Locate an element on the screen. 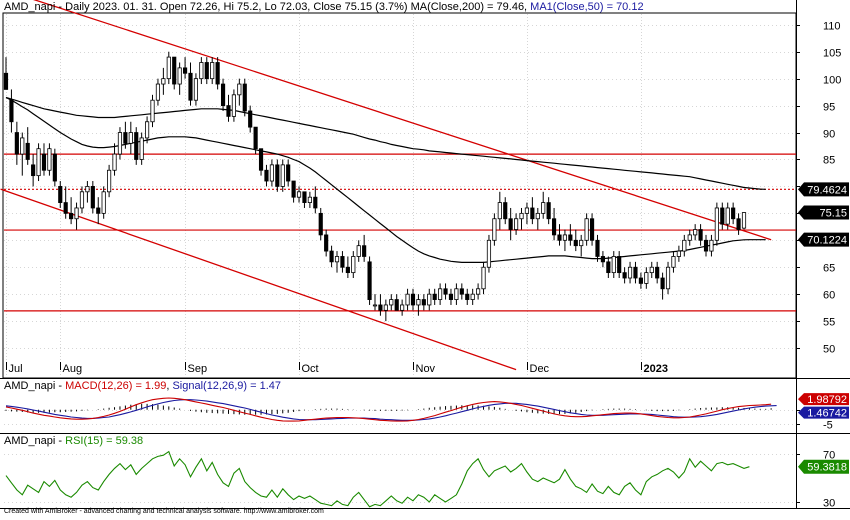 Image resolution: width=850 pixels, height=520 pixels. price-last-value-label: 79.4624 is located at coordinates (823, 189).